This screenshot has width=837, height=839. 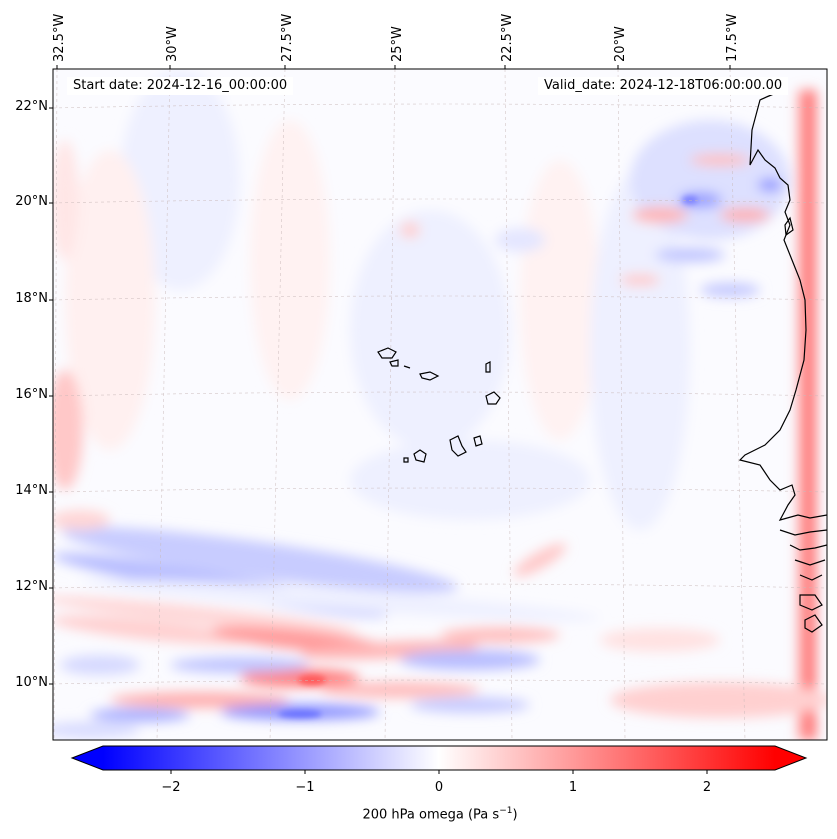 What do you see at coordinates (31, 201) in the screenshot?
I see `lat-label-20n: 20°N` at bounding box center [31, 201].